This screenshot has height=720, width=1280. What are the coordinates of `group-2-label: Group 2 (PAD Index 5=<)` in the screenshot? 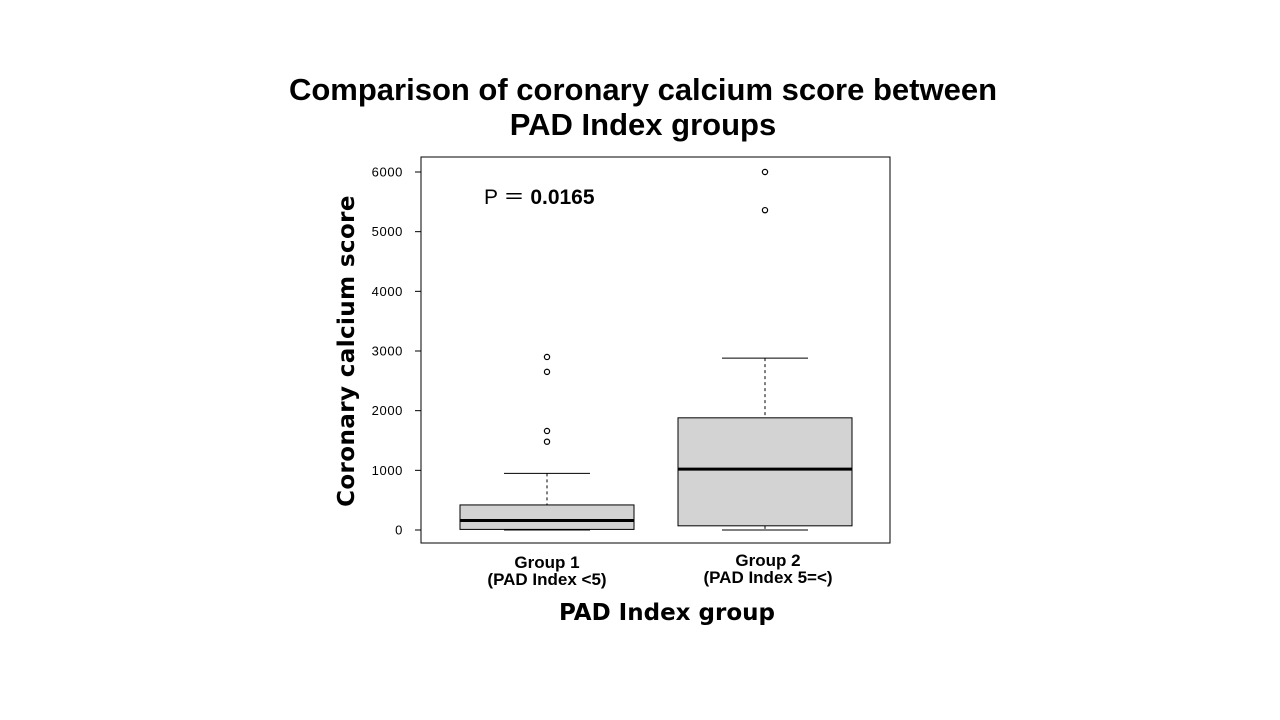 It's located at (767, 569).